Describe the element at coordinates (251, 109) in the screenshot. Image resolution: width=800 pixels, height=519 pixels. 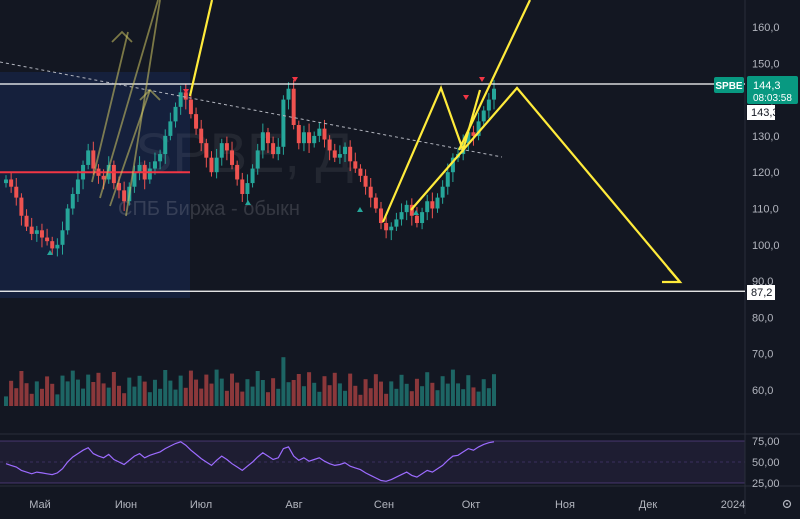
I see `trend-line` at that location.